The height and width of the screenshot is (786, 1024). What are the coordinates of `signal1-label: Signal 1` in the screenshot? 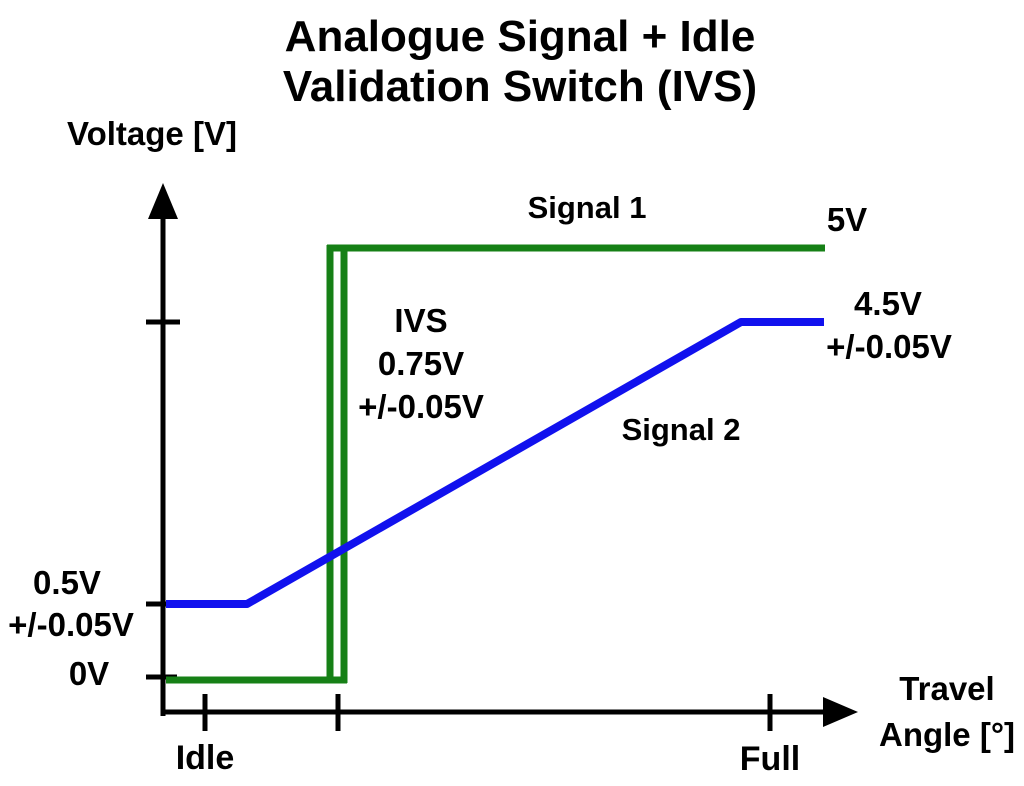 It's located at (587, 207).